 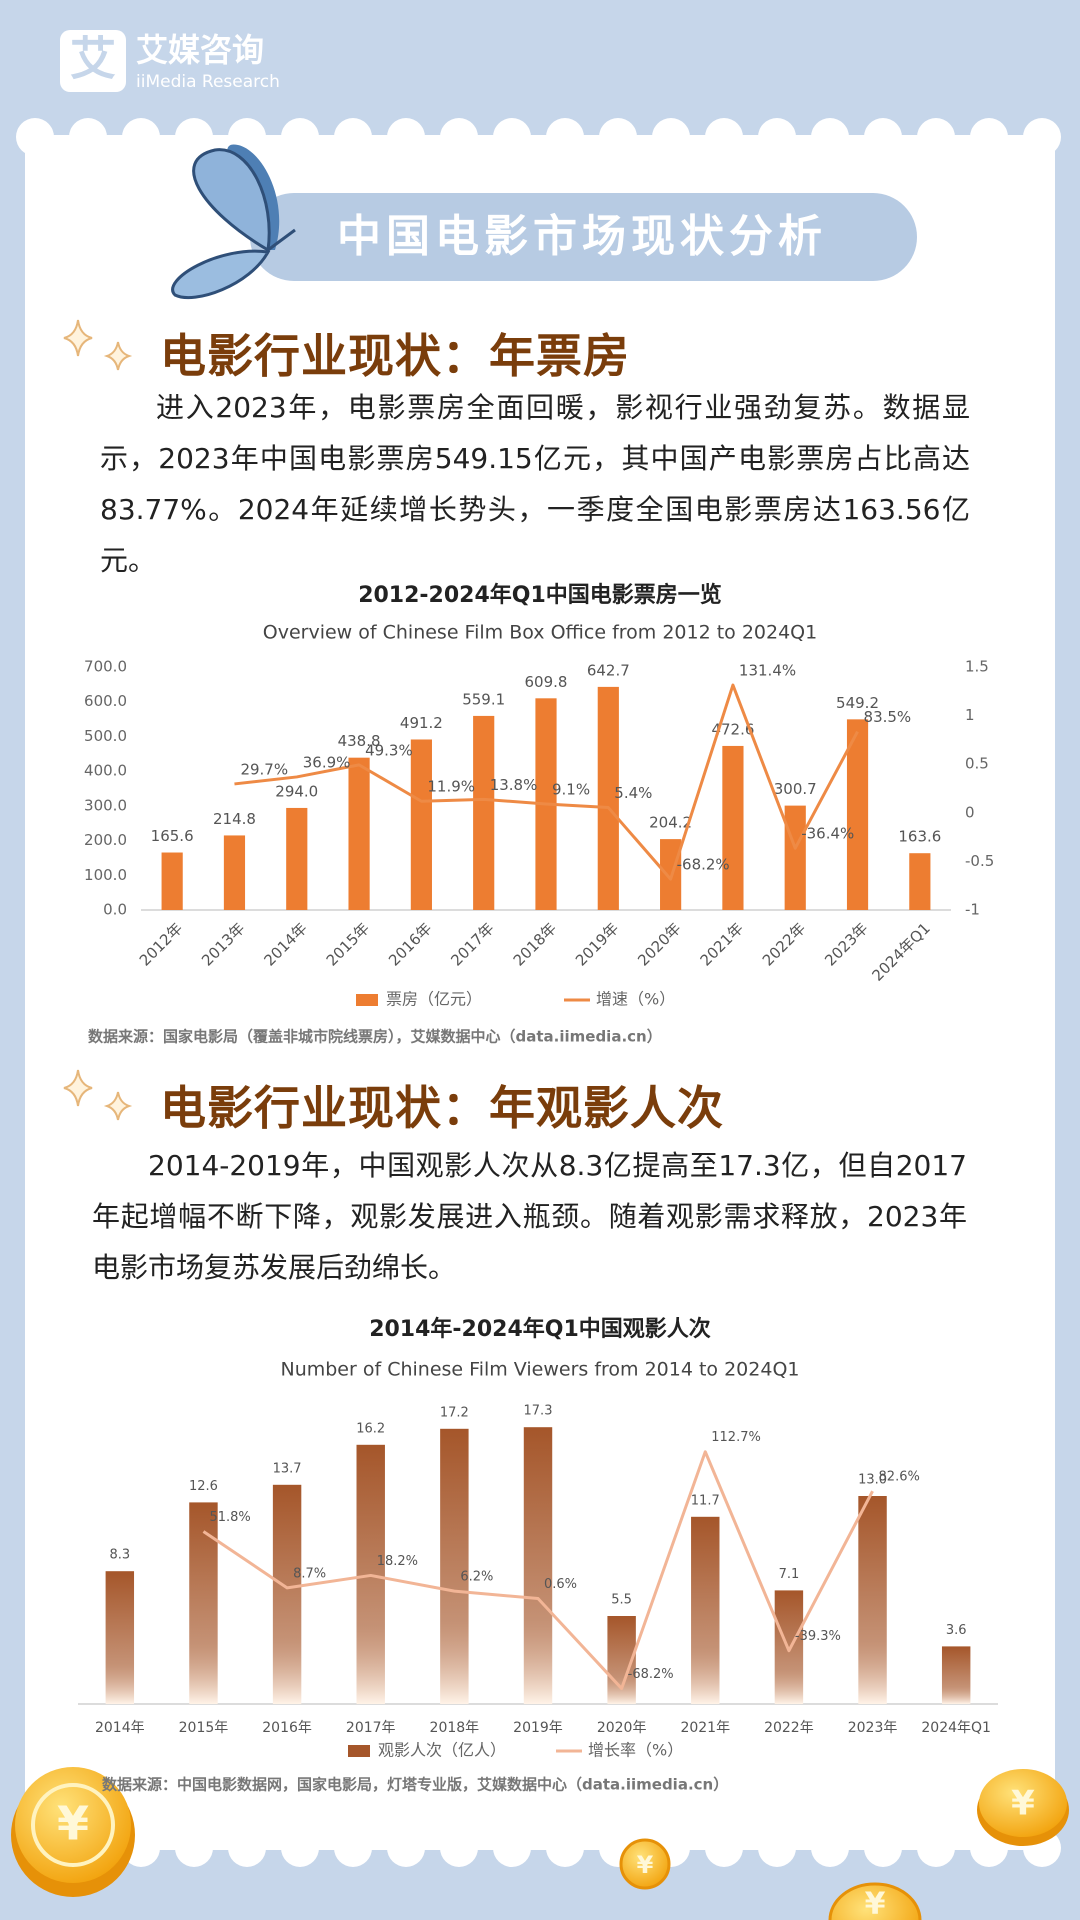 What do you see at coordinates (977, 764) in the screenshot?
I see `y2-tick-label: 0.5` at bounding box center [977, 764].